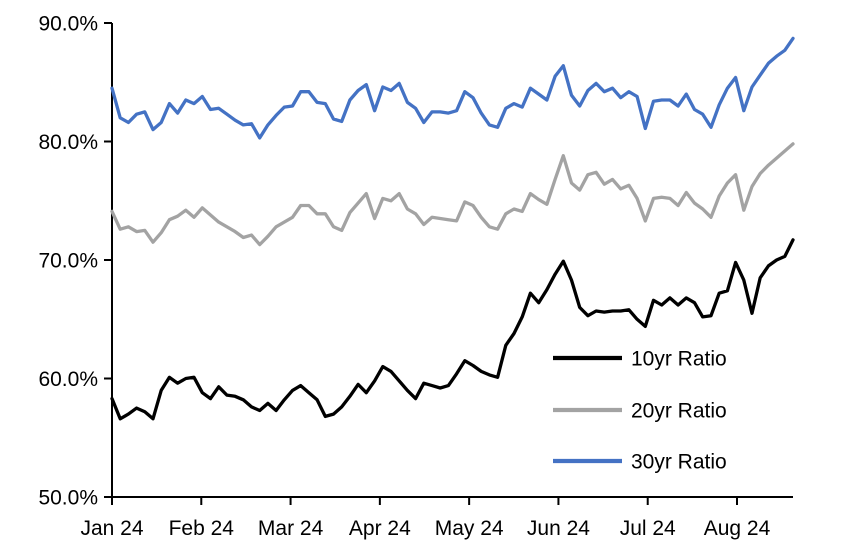  Describe the element at coordinates (648, 528) in the screenshot. I see `x-tick-label: Jul 24` at that location.